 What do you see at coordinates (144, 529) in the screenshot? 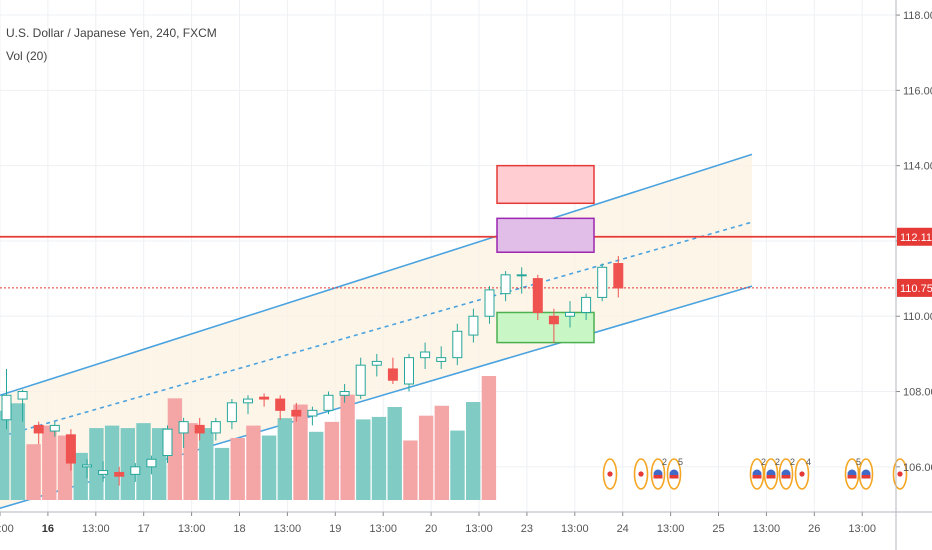
I see `time-tick-label: 17` at bounding box center [144, 529].